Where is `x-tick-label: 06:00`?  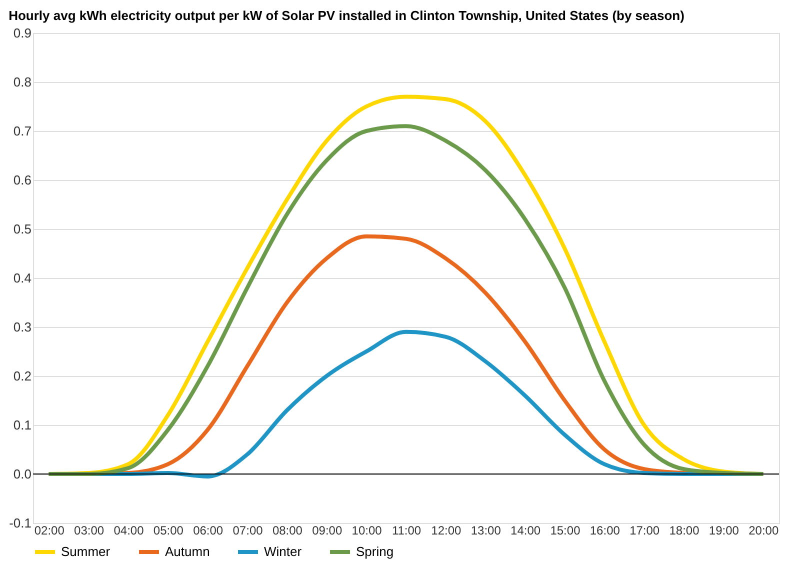 x-tick-label: 06:00 is located at coordinates (208, 531).